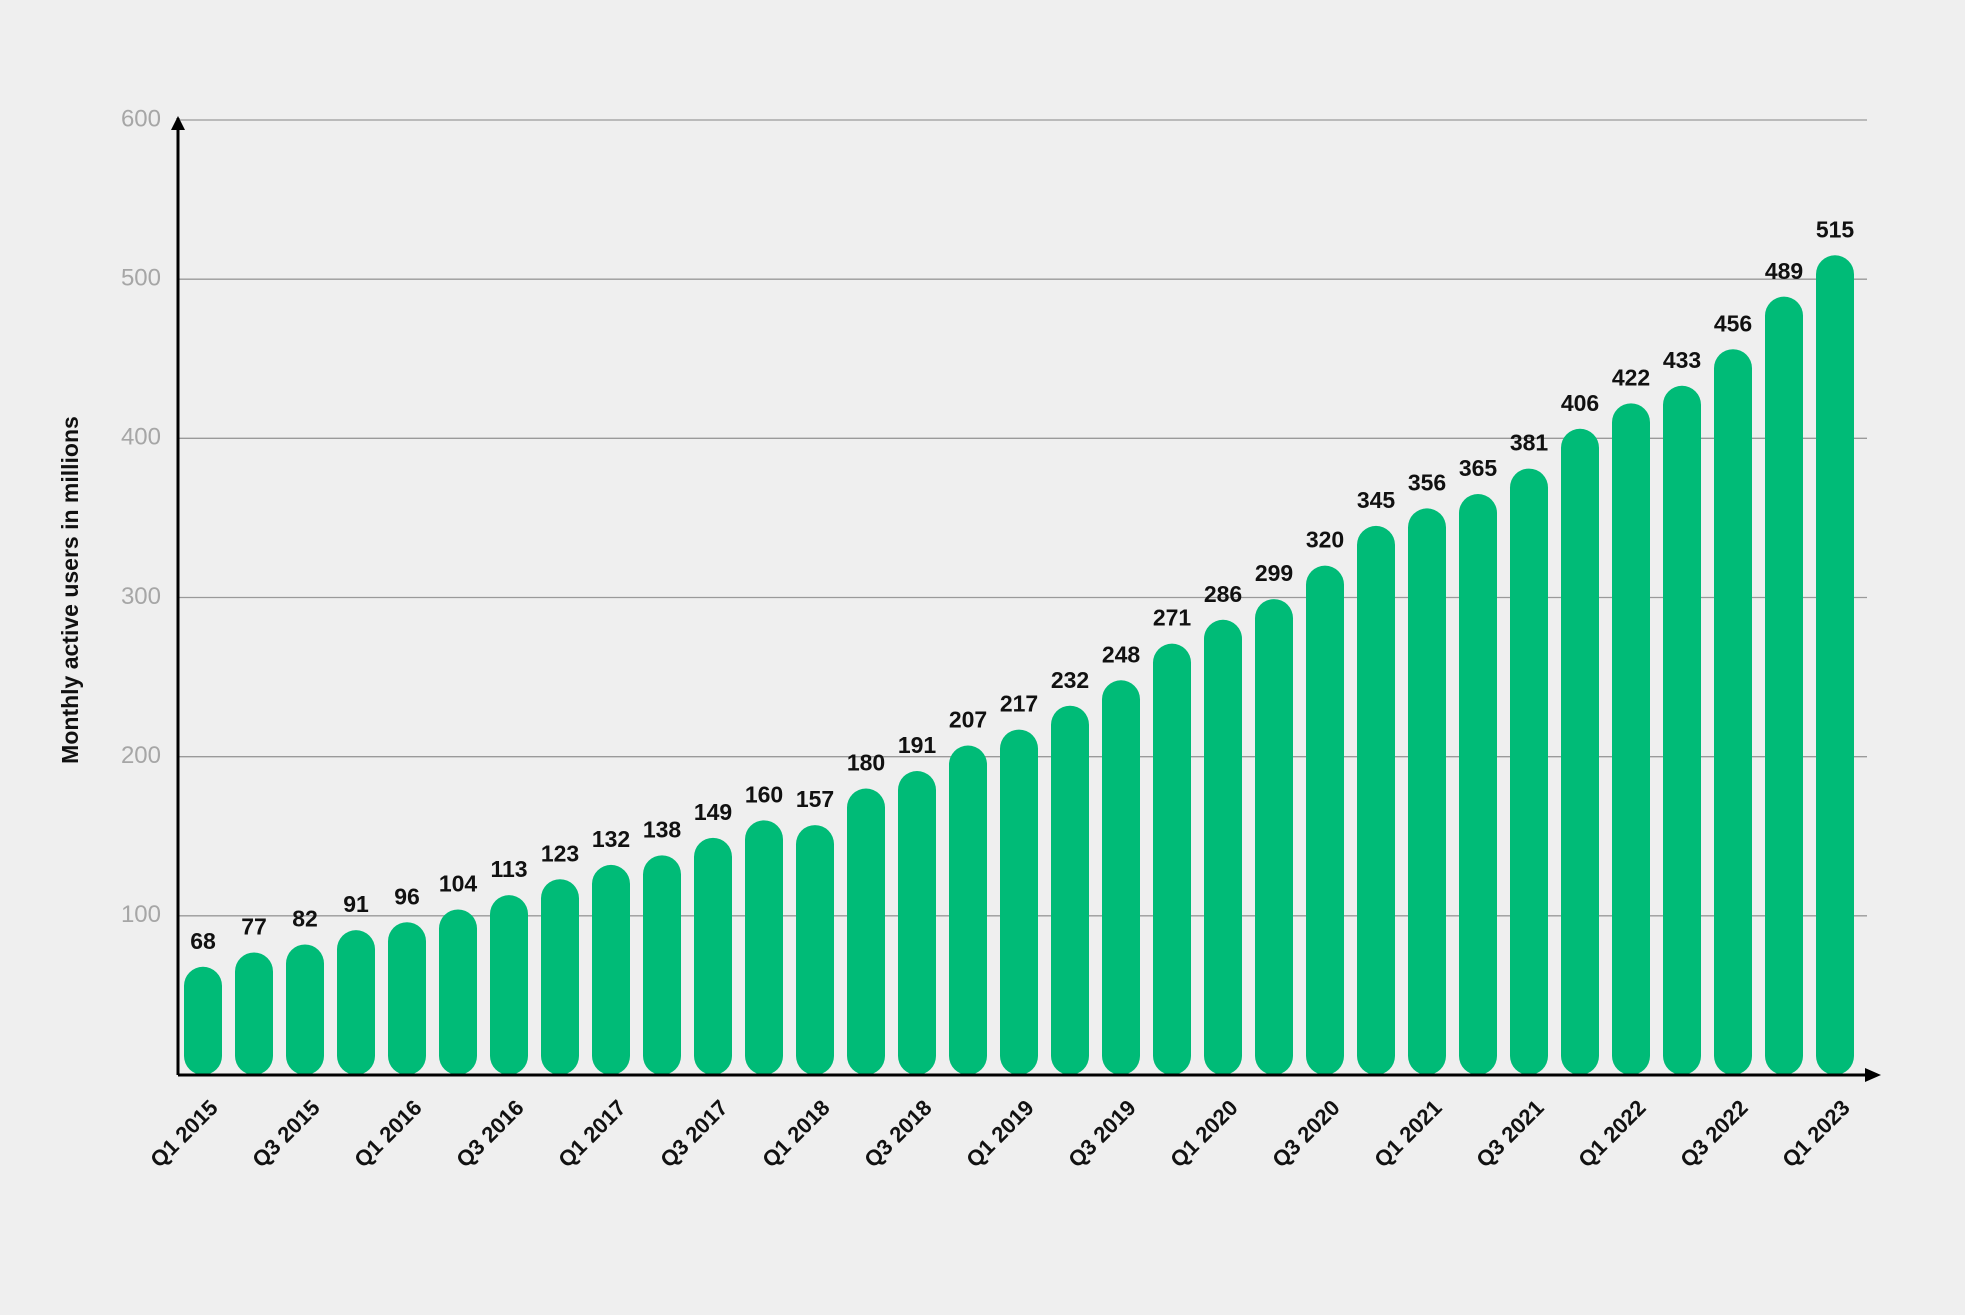  I want to click on x-tick-label: Q1 2021, so click(1407, 1133).